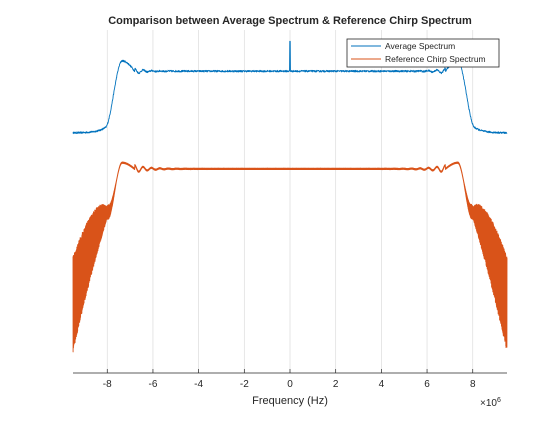  I want to click on legend-box, so click(423, 53).